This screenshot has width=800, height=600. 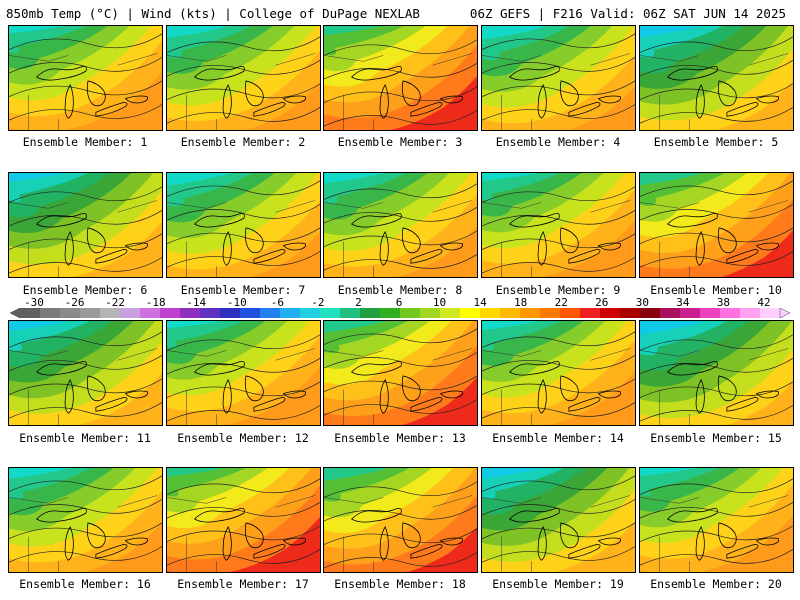 What do you see at coordinates (400, 142) in the screenshot?
I see `member-label: Ensemble Member: 3` at bounding box center [400, 142].